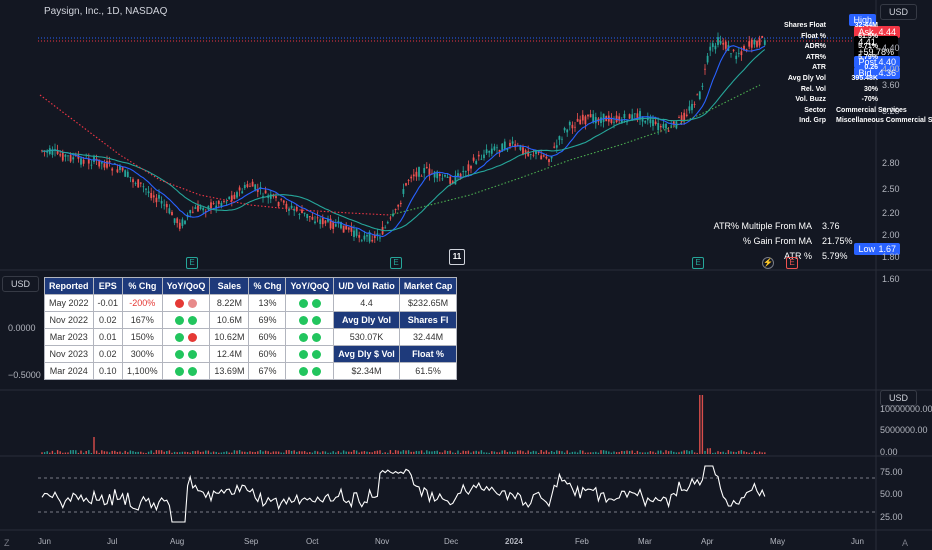 The height and width of the screenshot is (550, 932). I want to click on table-cell: 32.44M, so click(428, 337).